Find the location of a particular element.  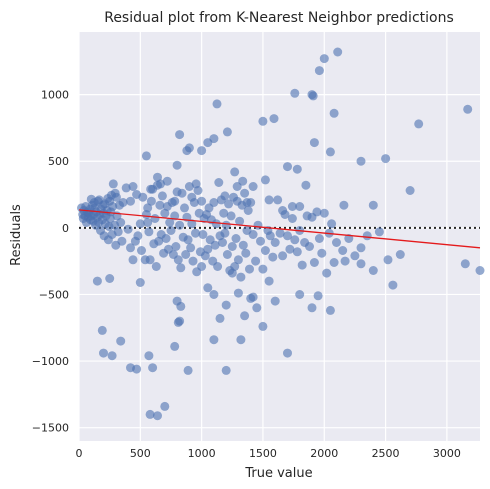

trend-layer is located at coordinates (279, 229).